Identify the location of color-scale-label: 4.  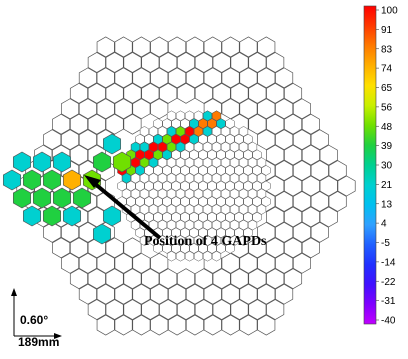
(384, 224).